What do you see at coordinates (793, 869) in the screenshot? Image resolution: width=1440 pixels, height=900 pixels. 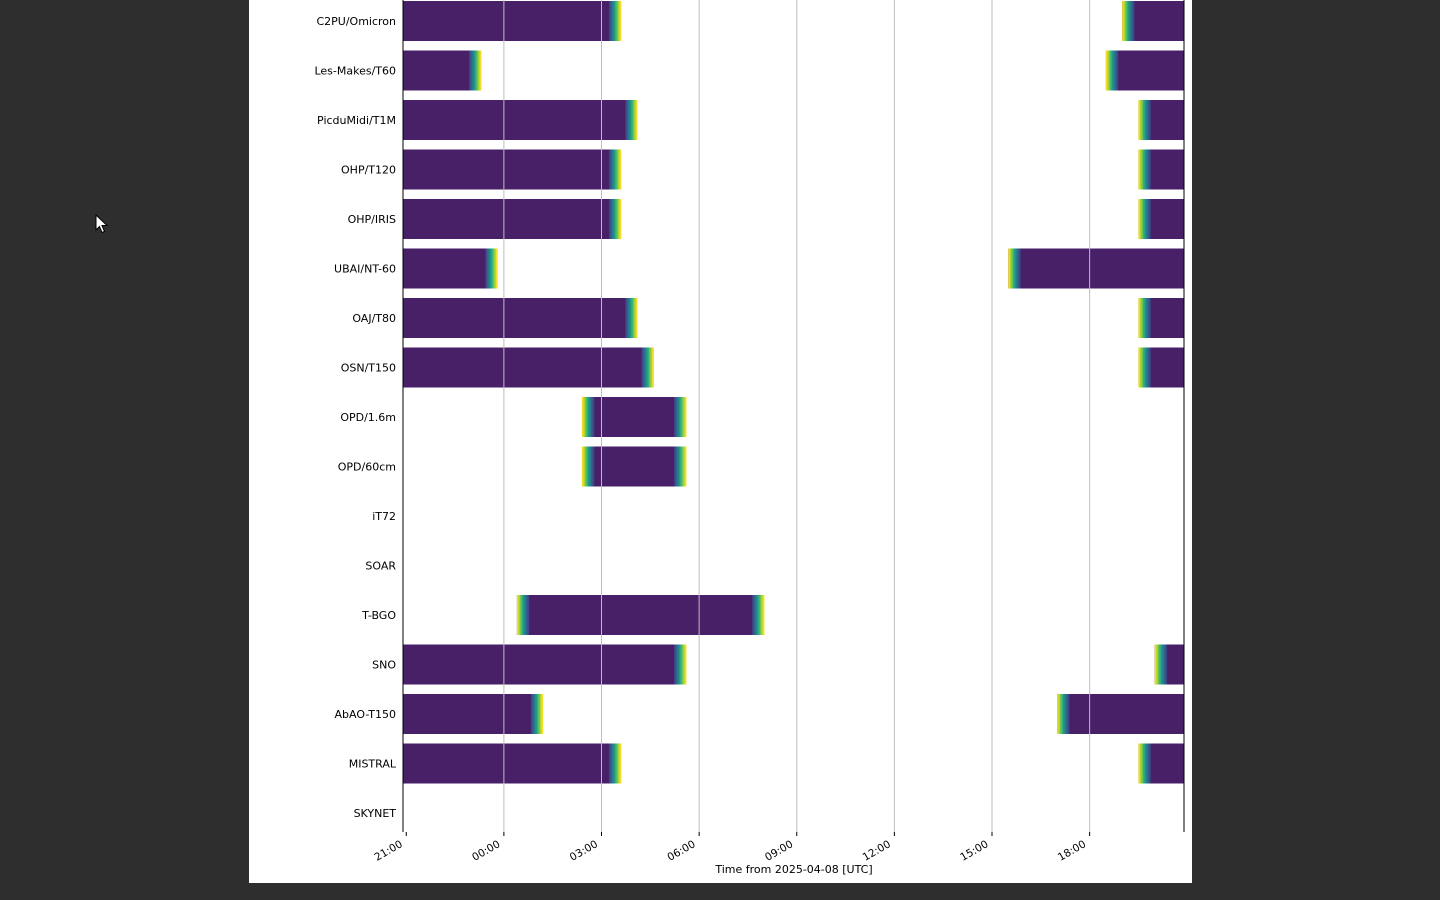 I see `x-axis-label: Time from 2025-04-08 [UTC]` at bounding box center [793, 869].